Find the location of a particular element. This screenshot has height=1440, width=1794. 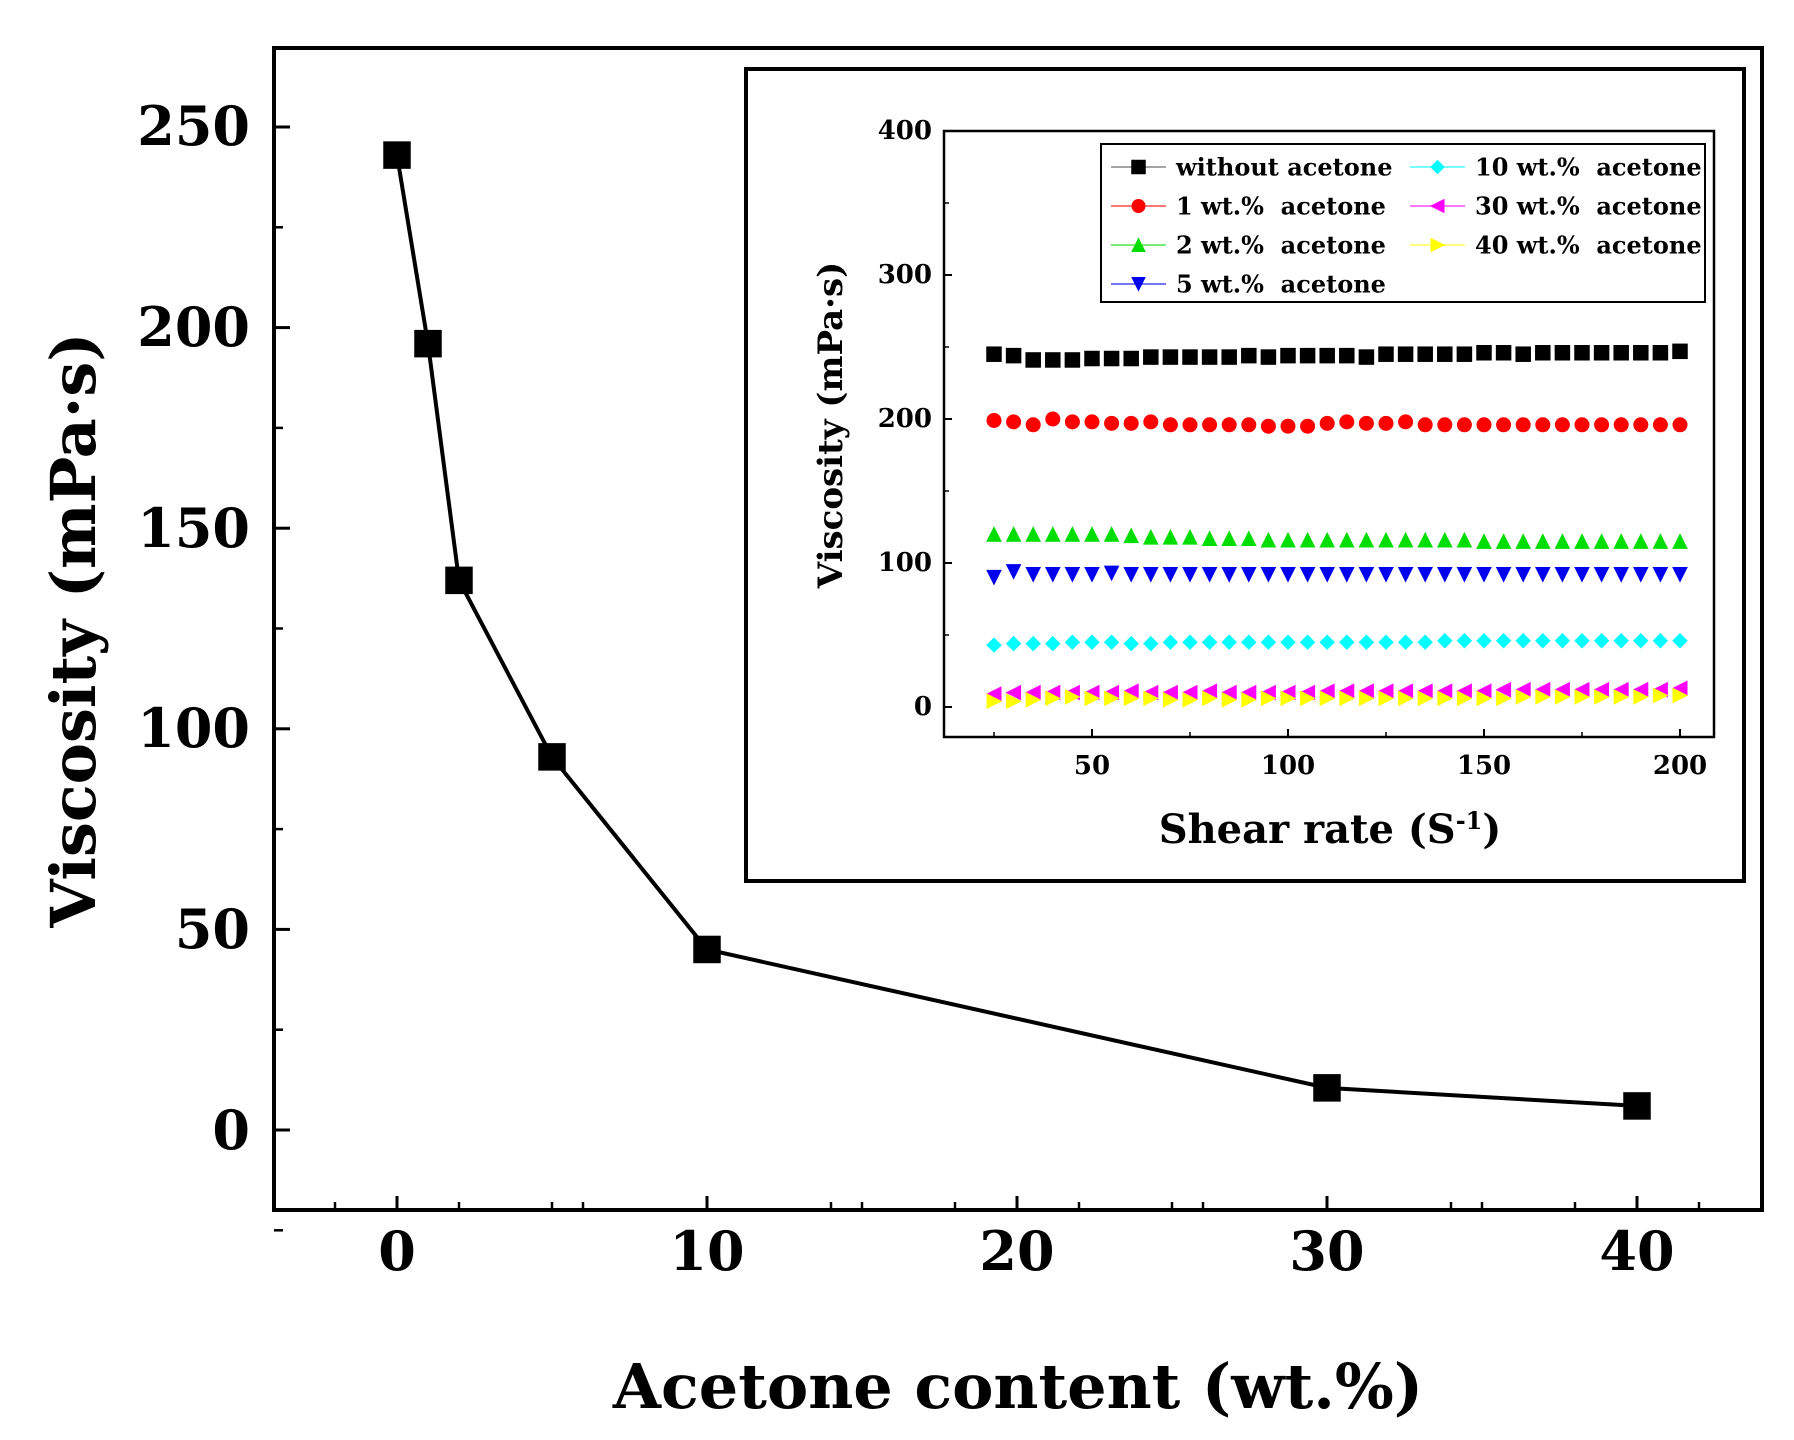

legend-label: 1 wt.% acetone is located at coordinates (1281, 206).